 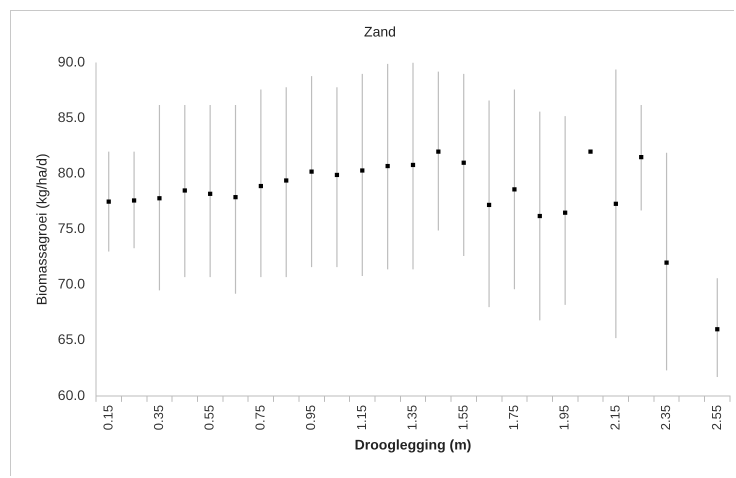 What do you see at coordinates (564, 417) in the screenshot?
I see `x-tick-label: 1.95` at bounding box center [564, 417].